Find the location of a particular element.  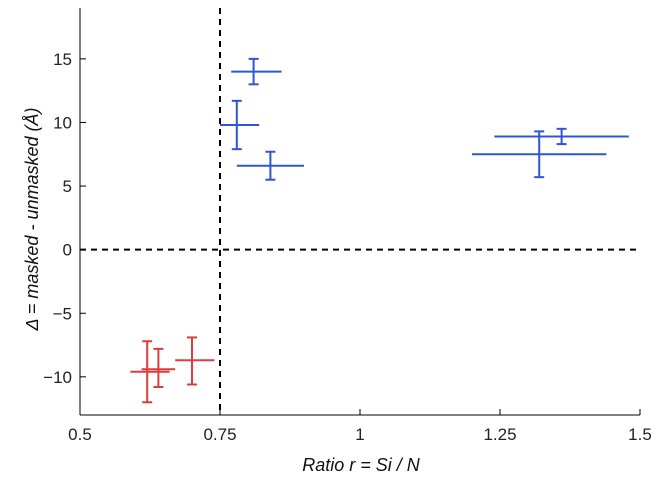

y-tick-label: 15 is located at coordinates (62, 59).